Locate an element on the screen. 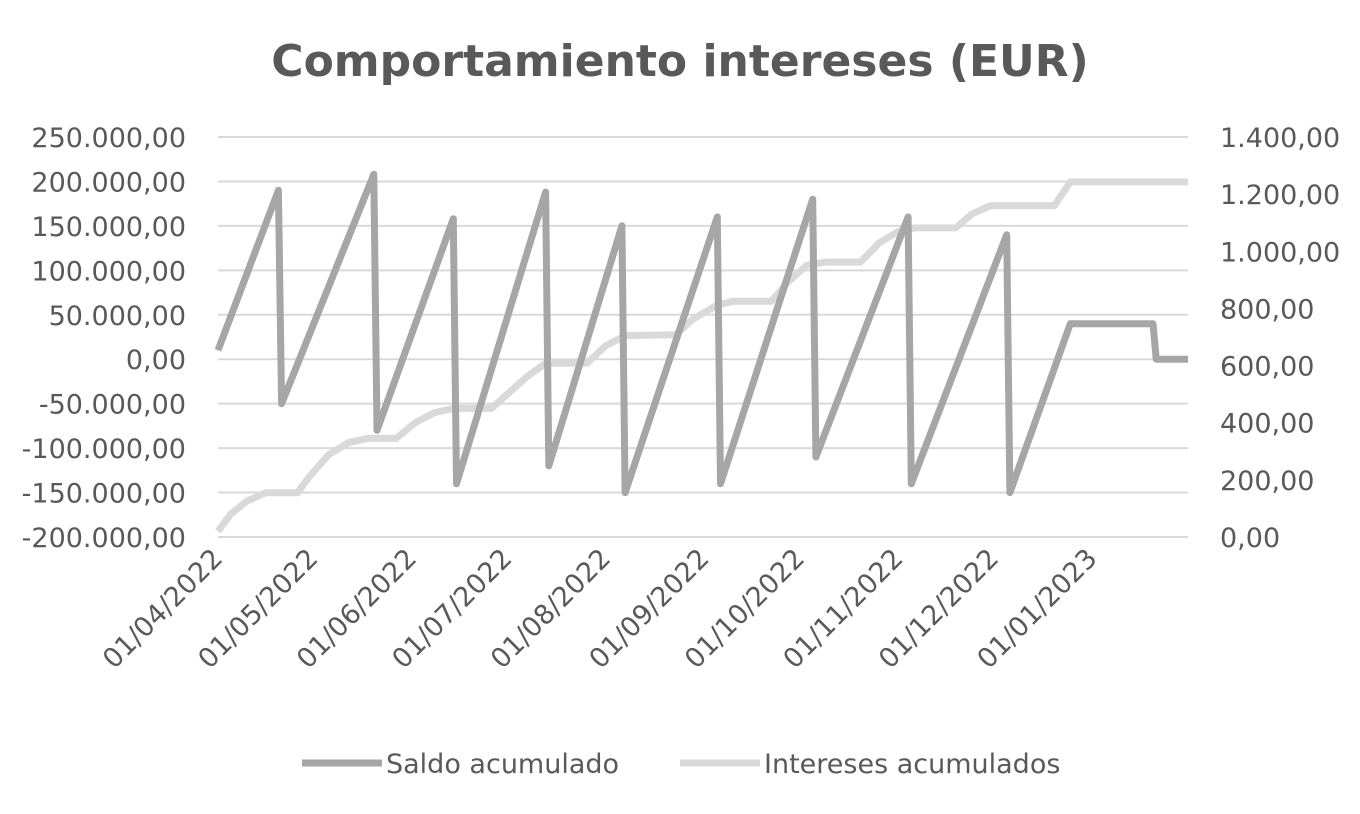 This screenshot has width=1360, height=814. right-y-tick-label: 400,00 is located at coordinates (1267, 424).